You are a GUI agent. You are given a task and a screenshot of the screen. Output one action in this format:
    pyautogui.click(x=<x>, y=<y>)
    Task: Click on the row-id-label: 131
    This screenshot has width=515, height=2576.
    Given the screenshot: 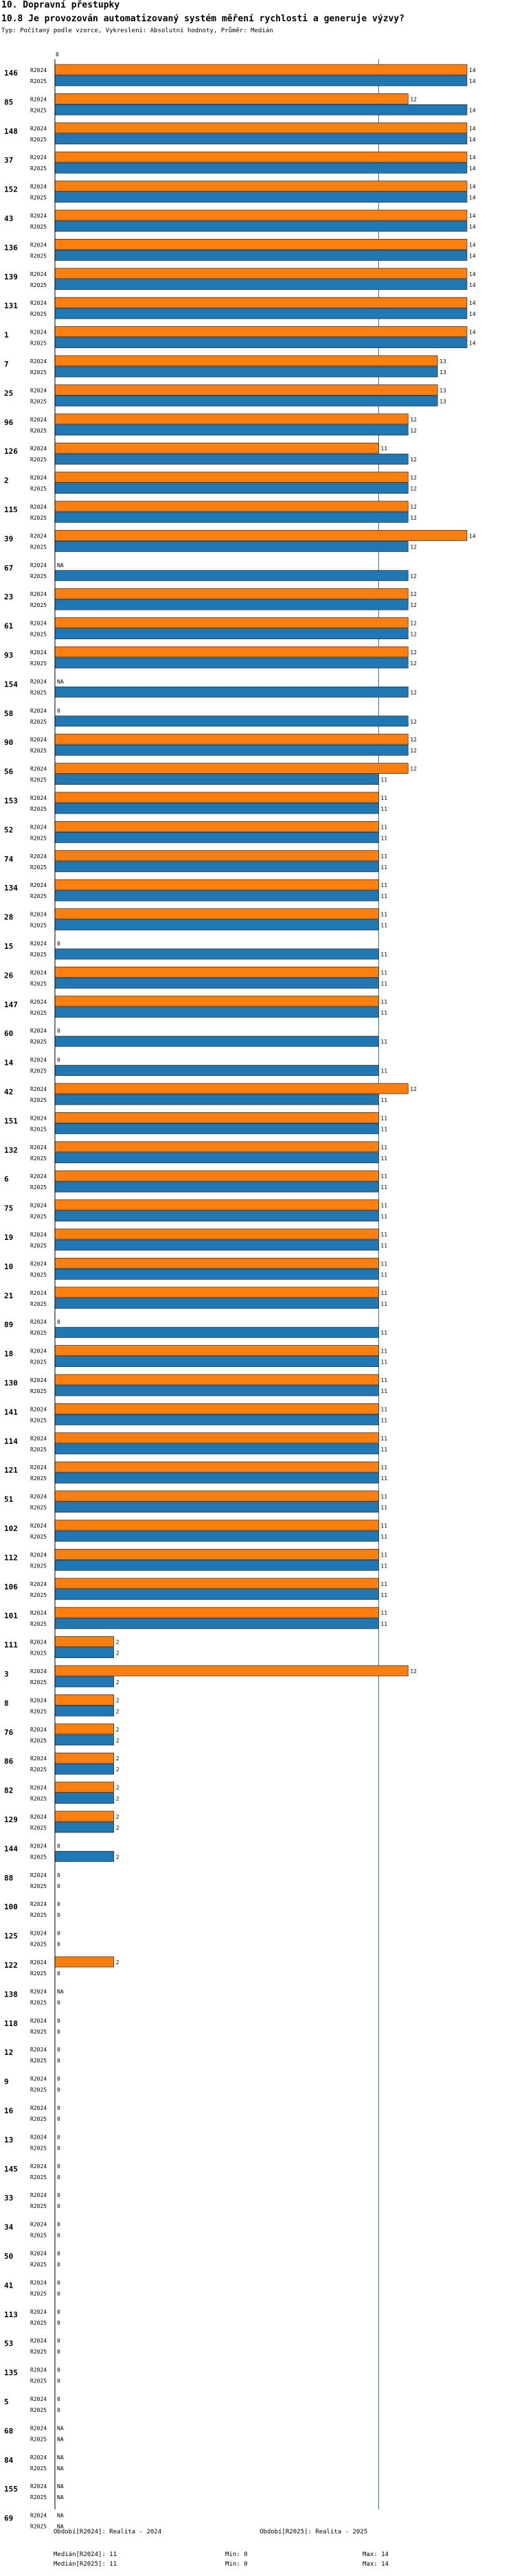 What is the action you would take?
    pyautogui.click(x=11, y=305)
    